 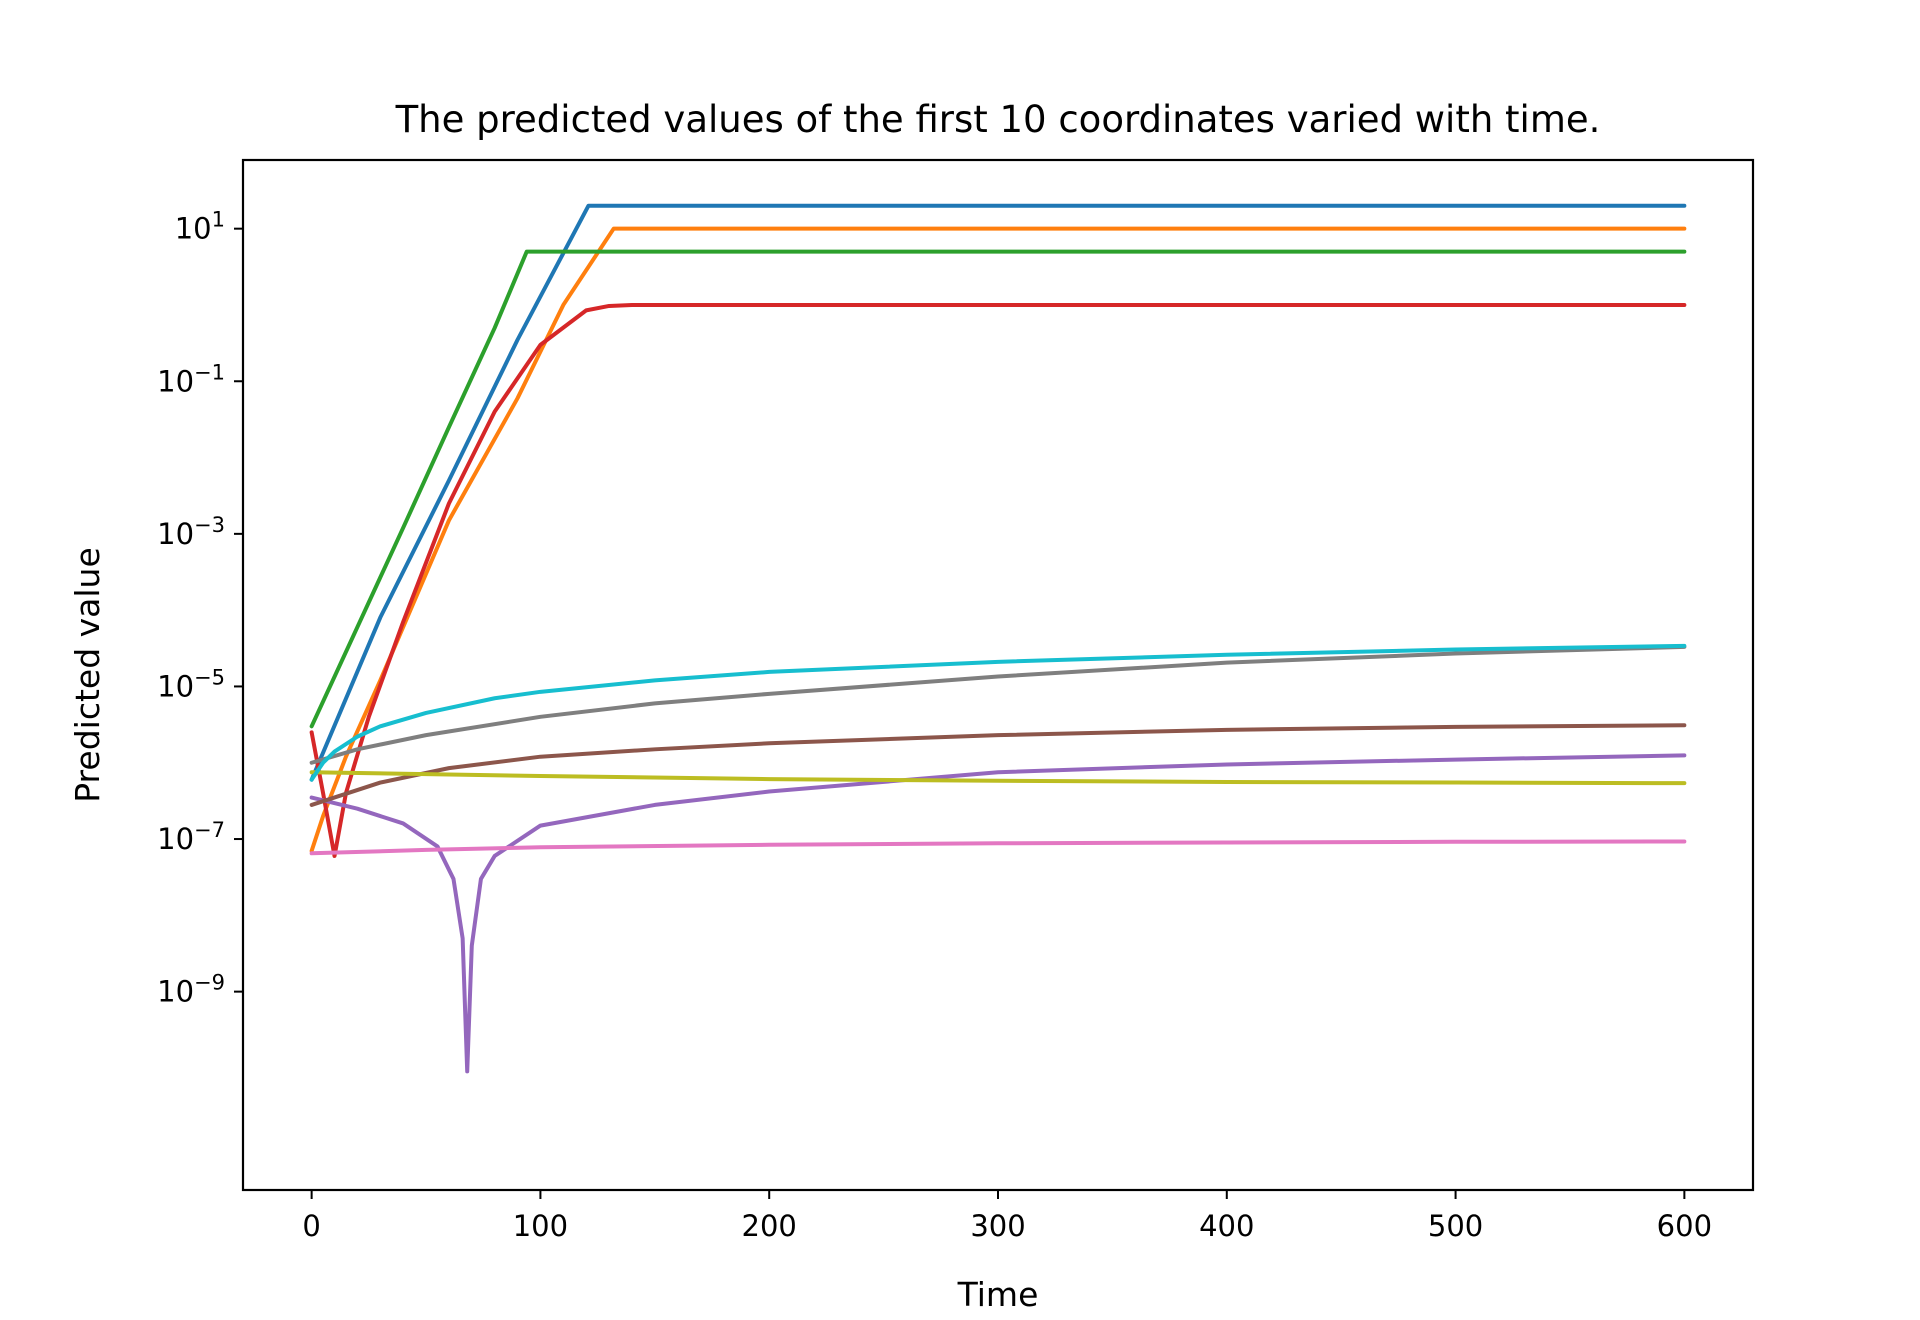 I want to click on y-tick-label: 10¹, so click(x=200, y=227).